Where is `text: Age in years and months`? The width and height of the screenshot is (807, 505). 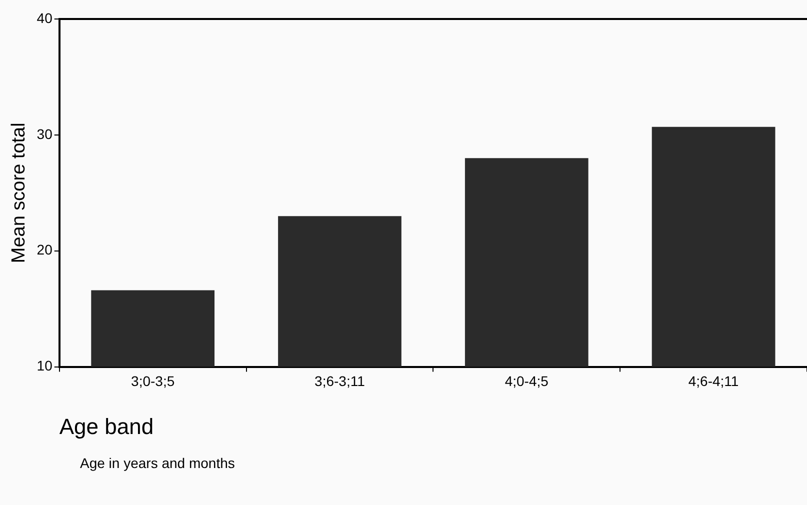 text: Age in years and months is located at coordinates (157, 463).